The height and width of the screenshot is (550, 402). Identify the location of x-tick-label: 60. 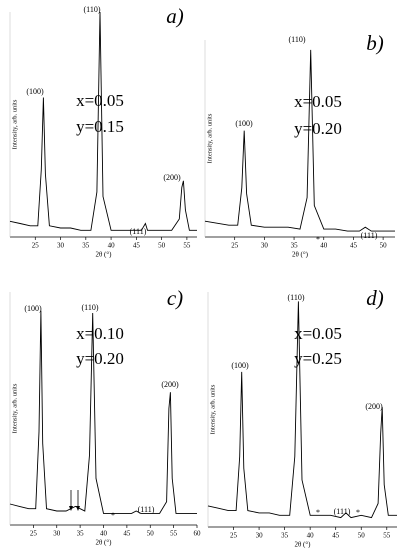
(198, 534).